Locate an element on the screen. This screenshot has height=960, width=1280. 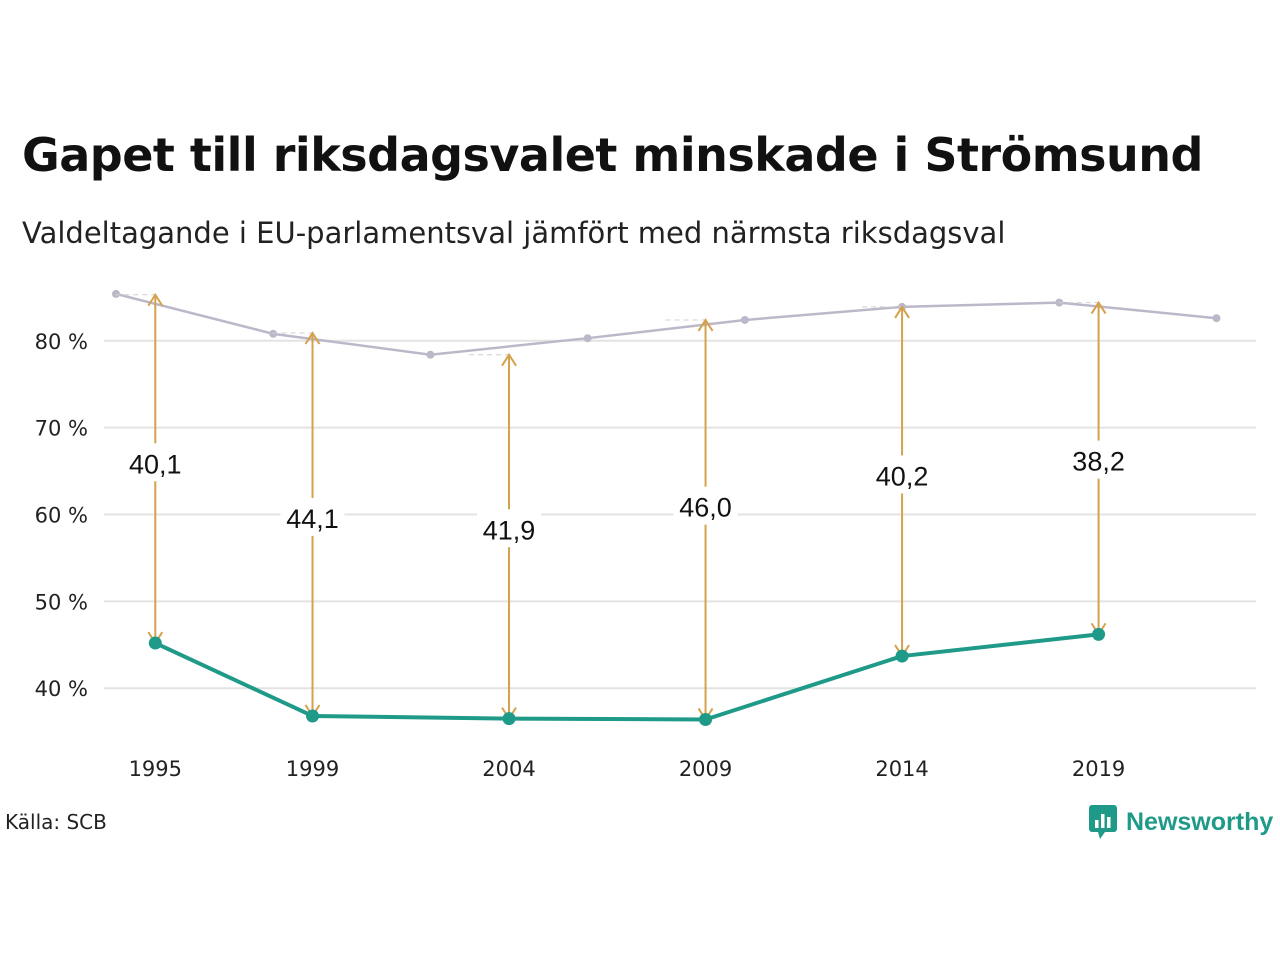
riksdag-line is located at coordinates (666, 324).